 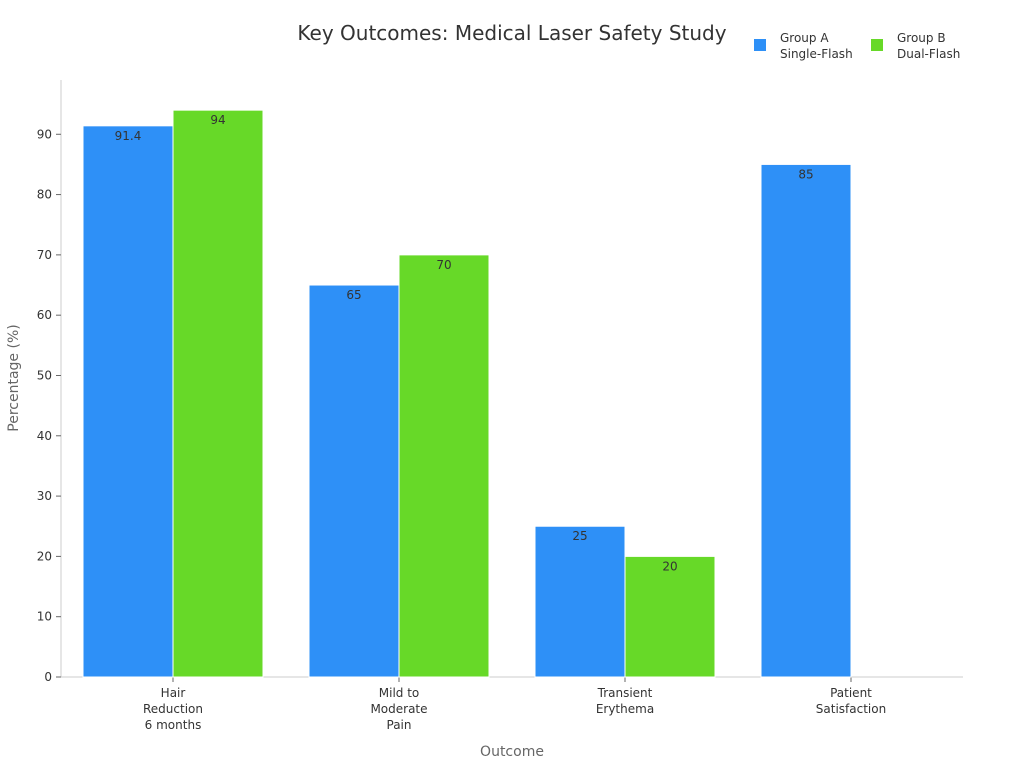 What do you see at coordinates (625, 701) in the screenshot?
I see `x-tick-label: Transient Erythema` at bounding box center [625, 701].